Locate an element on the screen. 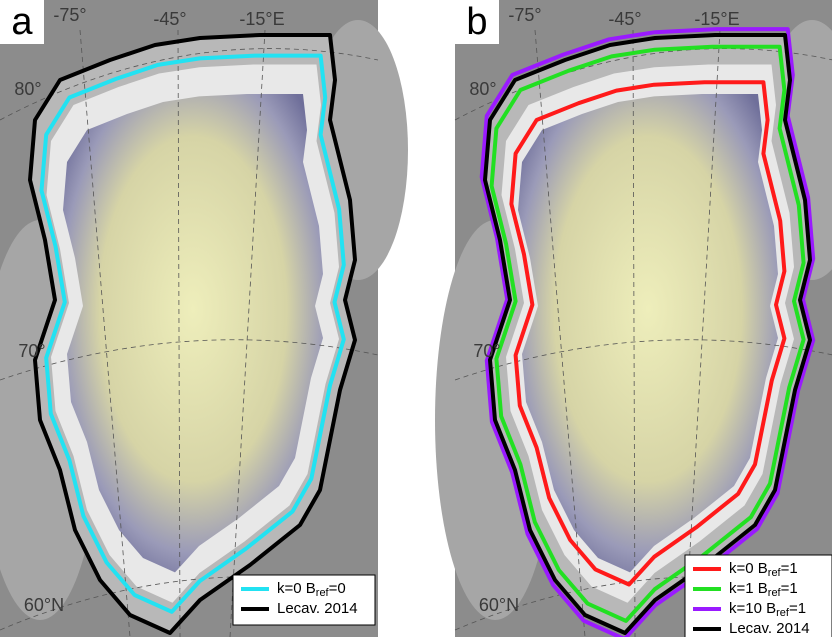 The height and width of the screenshot is (642, 832). legend-label: k=0 Bref=1 is located at coordinates (763, 569).